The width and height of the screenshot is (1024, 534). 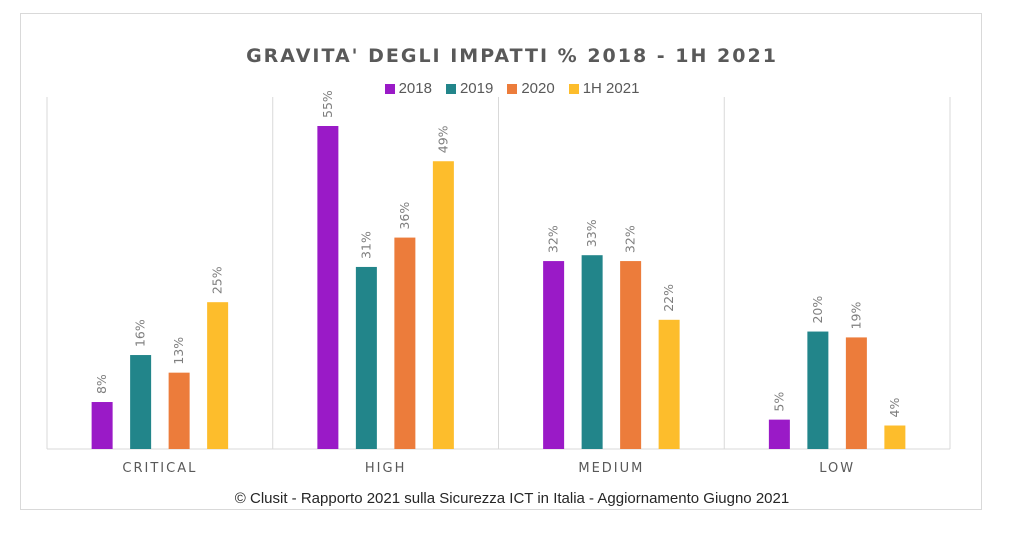 I want to click on bar-high-2020, so click(x=405, y=343).